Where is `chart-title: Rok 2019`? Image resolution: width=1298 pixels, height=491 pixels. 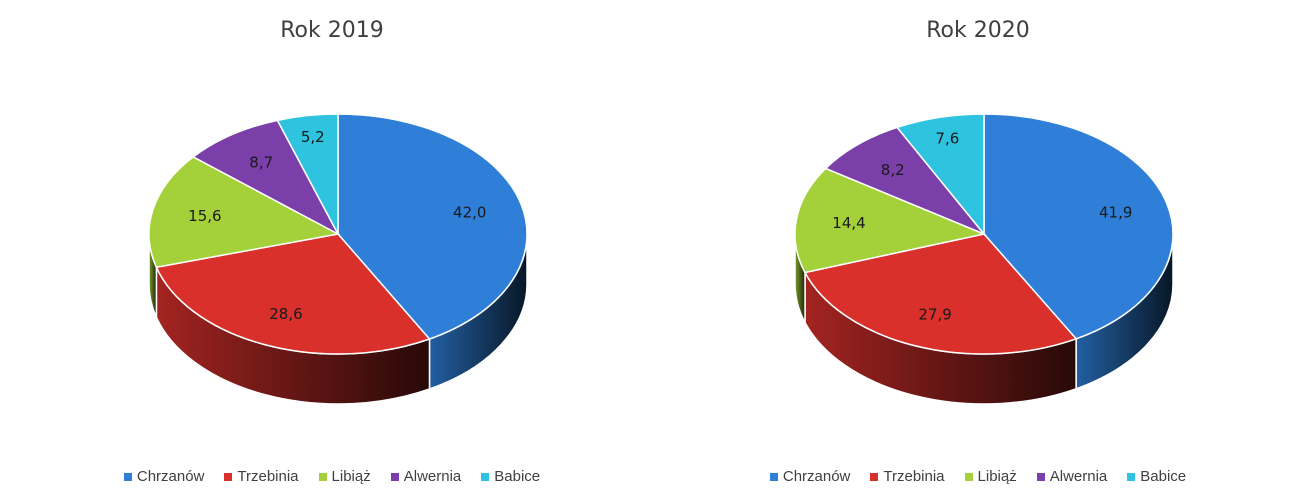 chart-title: Rok 2019 is located at coordinates (332, 30).